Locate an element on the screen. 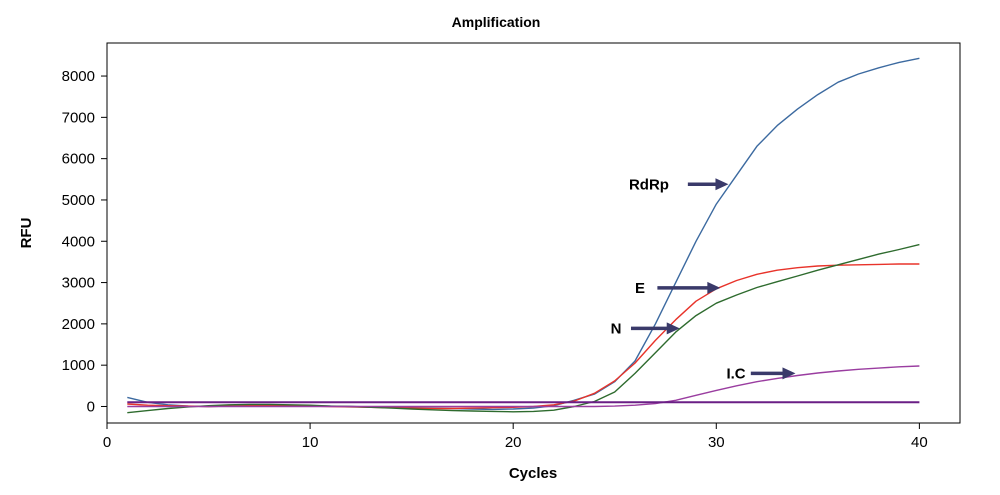  chart-title: Amplification is located at coordinates (496, 22).